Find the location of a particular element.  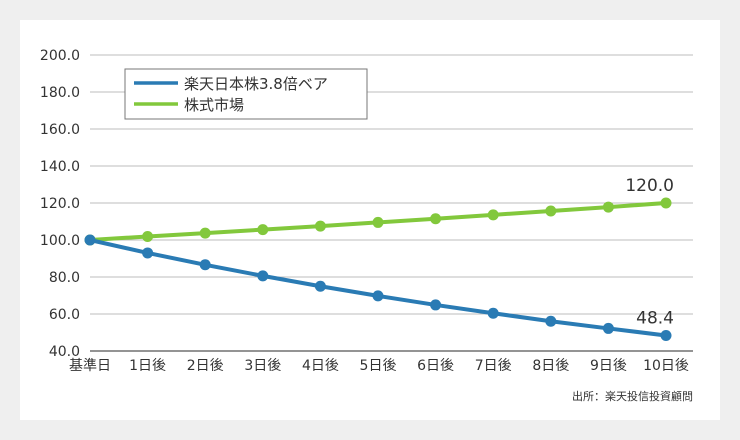

x-tick-label: 1日後 is located at coordinates (147, 366).